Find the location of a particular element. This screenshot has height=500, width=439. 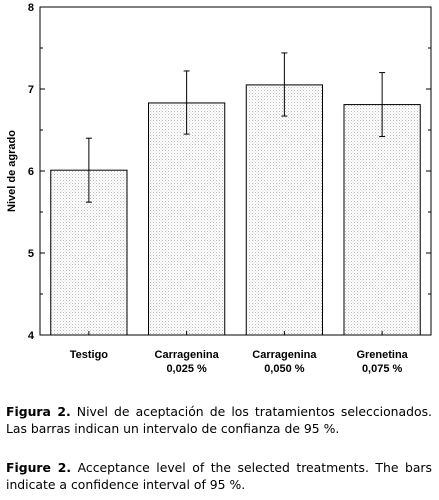

y-tick-label-8: 8 is located at coordinates (31, 8).